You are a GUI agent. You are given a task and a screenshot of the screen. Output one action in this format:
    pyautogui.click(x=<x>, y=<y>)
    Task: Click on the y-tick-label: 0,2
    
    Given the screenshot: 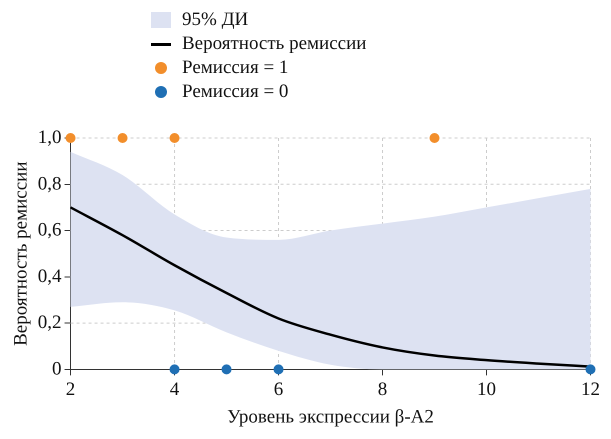 What is the action you would take?
    pyautogui.click(x=50, y=323)
    